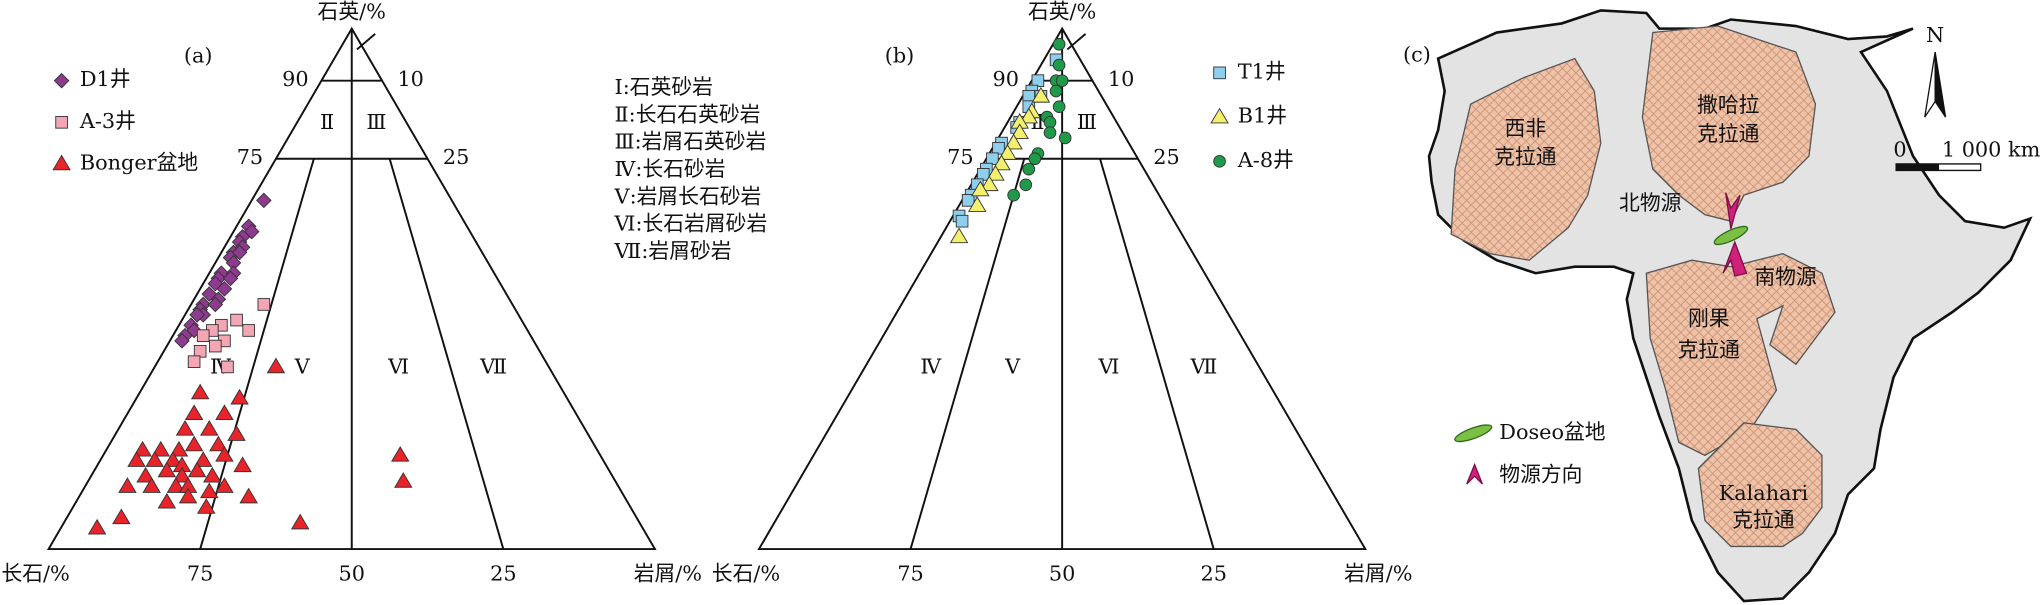  What do you see at coordinates (198, 56) in the screenshot?
I see `panel-label: (a)` at bounding box center [198, 56].